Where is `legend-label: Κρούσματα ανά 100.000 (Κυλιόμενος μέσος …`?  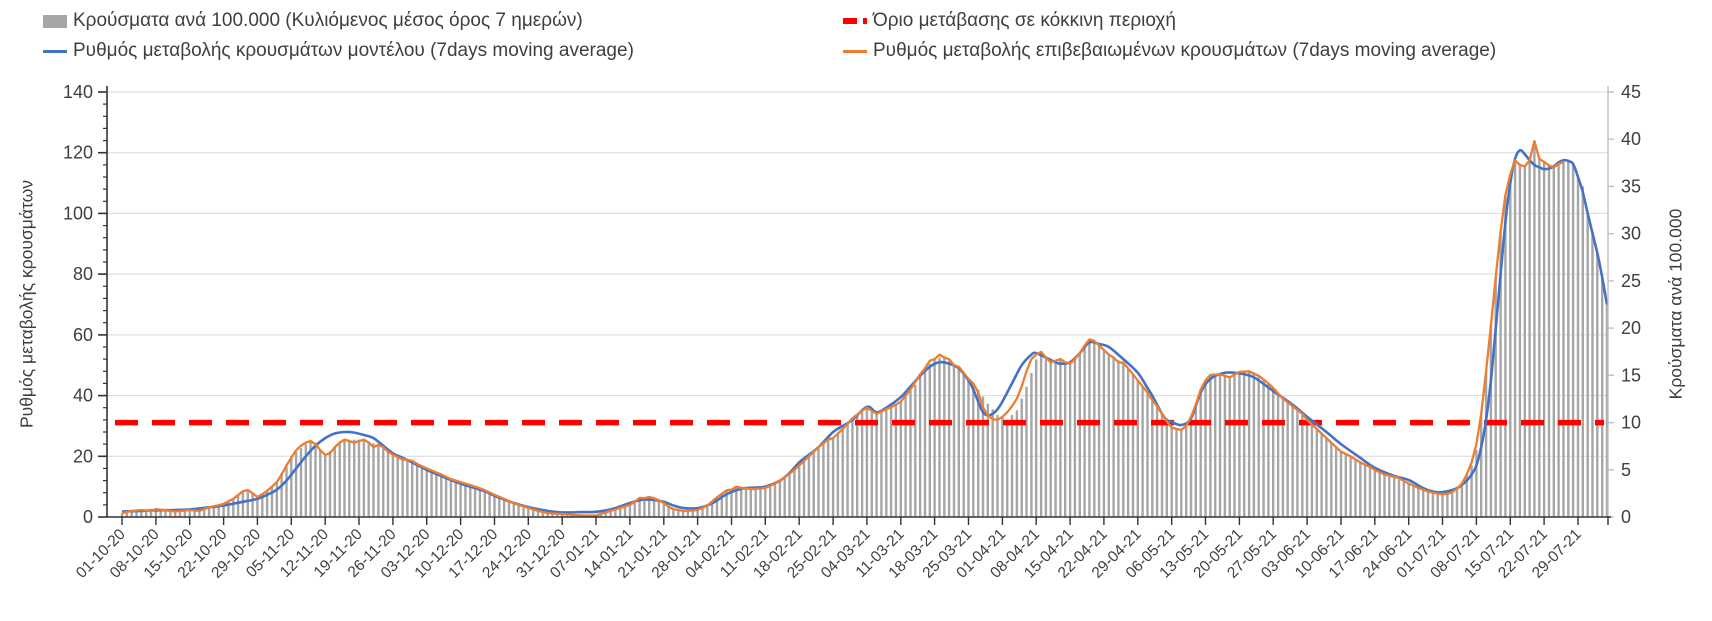 legend-label: Κρούσματα ανά 100.000 (Κυλιόμενος μέσος … is located at coordinates (328, 20).